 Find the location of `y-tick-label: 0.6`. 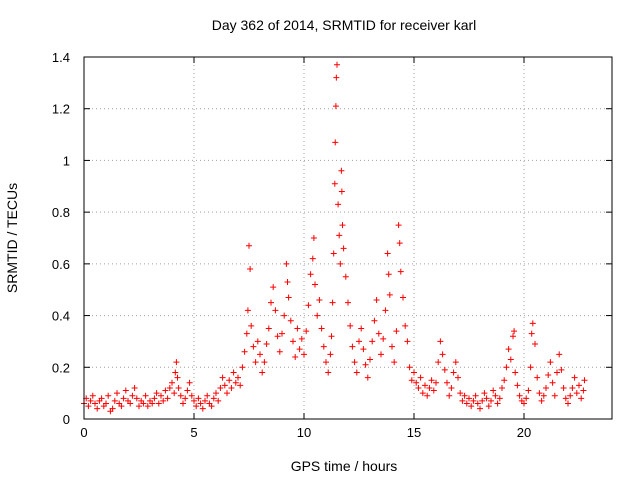

y-tick-label: 0.6 is located at coordinates (61, 264).